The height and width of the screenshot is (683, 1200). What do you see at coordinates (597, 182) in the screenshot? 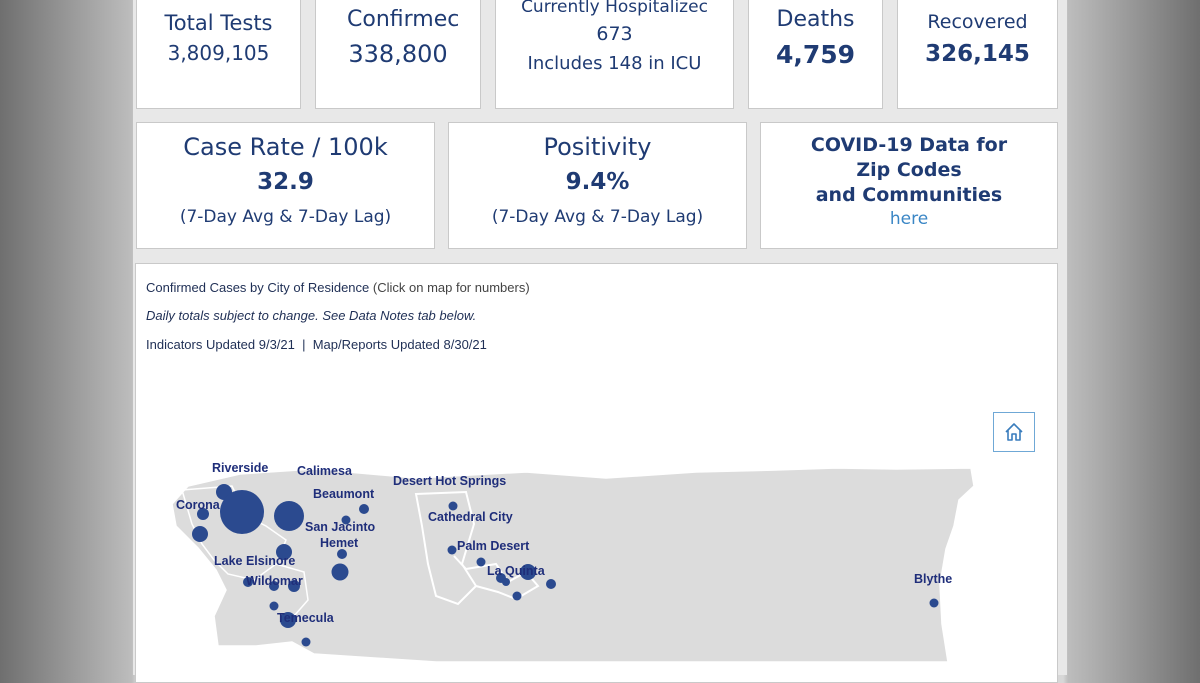
I see `positivity-value: 9.4%` at bounding box center [597, 182].